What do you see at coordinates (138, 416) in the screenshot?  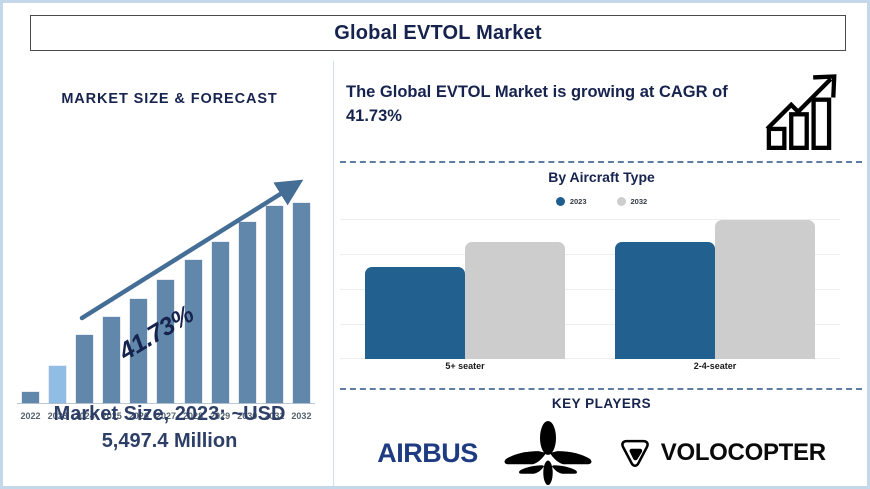 I see `forecast-x-label: 2026` at bounding box center [138, 416].